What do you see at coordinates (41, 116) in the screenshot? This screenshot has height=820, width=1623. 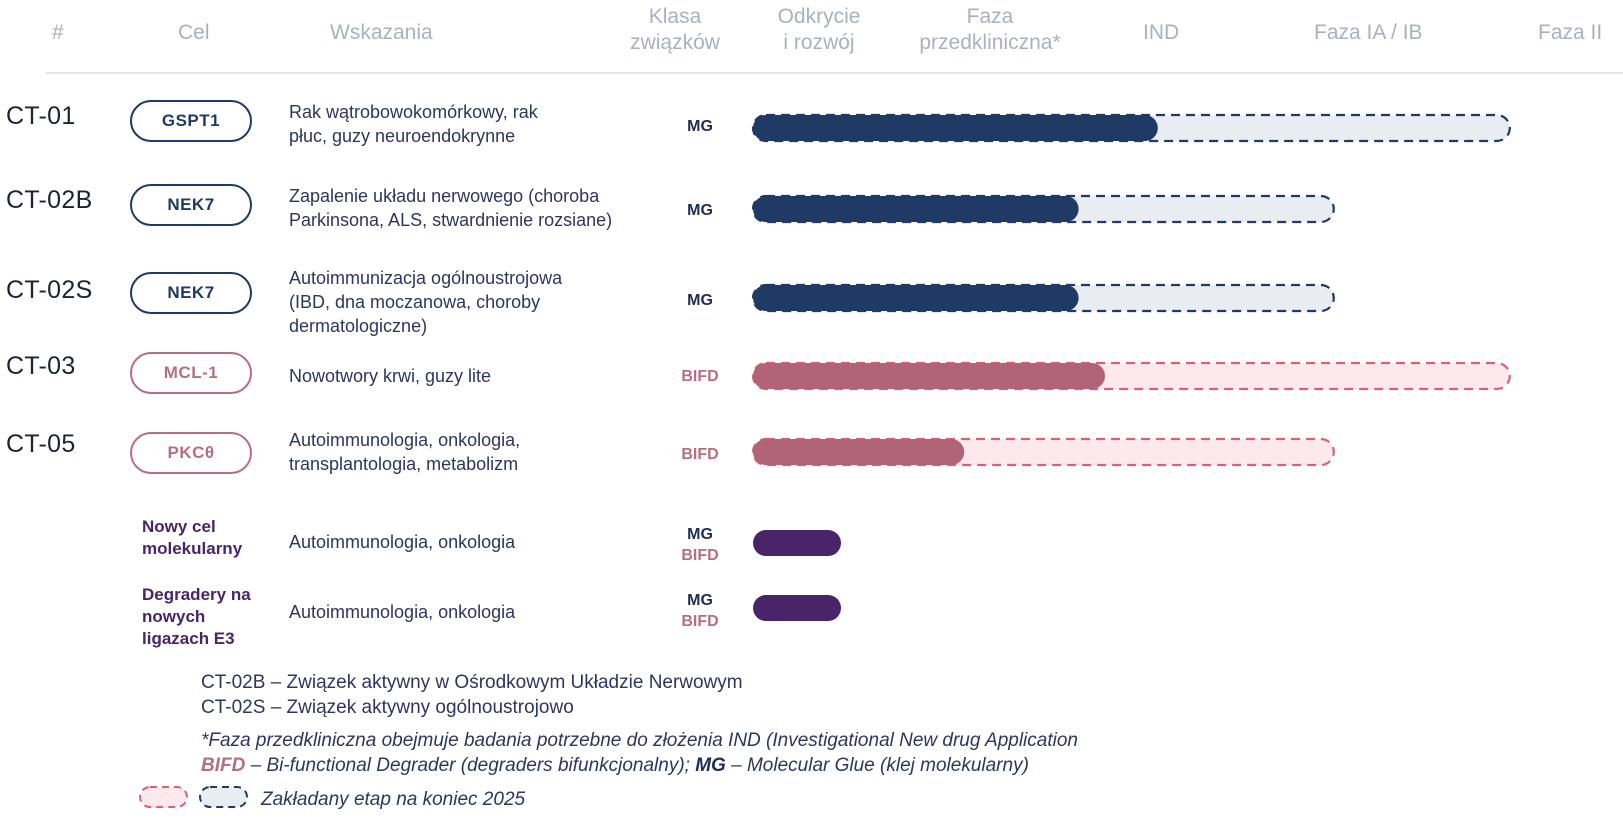 I see `compound-id: CT-01` at bounding box center [41, 116].